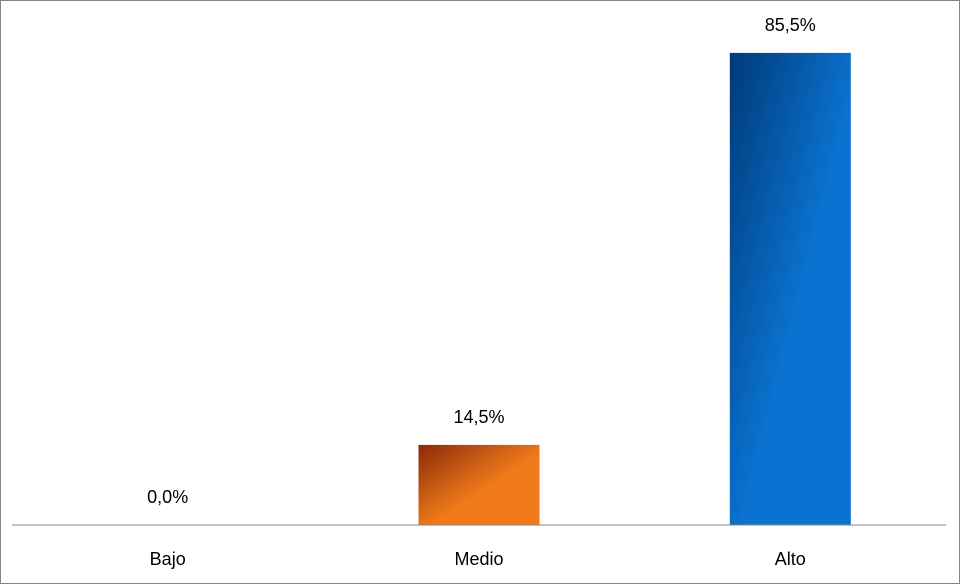 The image size is (960, 584). Describe the element at coordinates (479, 484) in the screenshot. I see `bar-medio` at that location.